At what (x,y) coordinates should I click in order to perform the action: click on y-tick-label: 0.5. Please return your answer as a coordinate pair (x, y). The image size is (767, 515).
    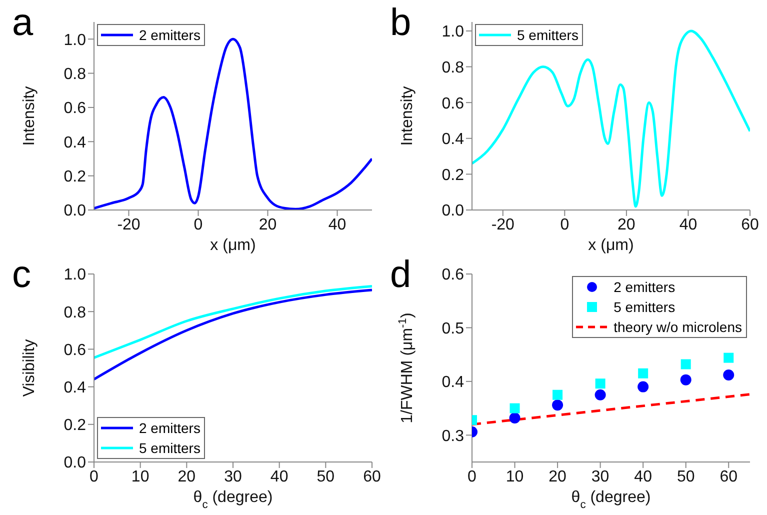
    Looking at the image, I should click on (453, 329).